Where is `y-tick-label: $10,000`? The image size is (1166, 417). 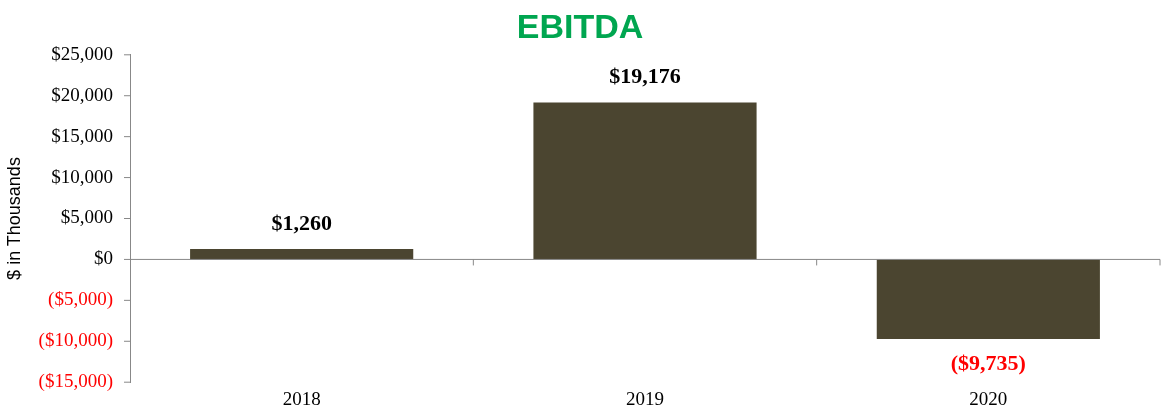 y-tick-label: $10,000 is located at coordinates (82, 176).